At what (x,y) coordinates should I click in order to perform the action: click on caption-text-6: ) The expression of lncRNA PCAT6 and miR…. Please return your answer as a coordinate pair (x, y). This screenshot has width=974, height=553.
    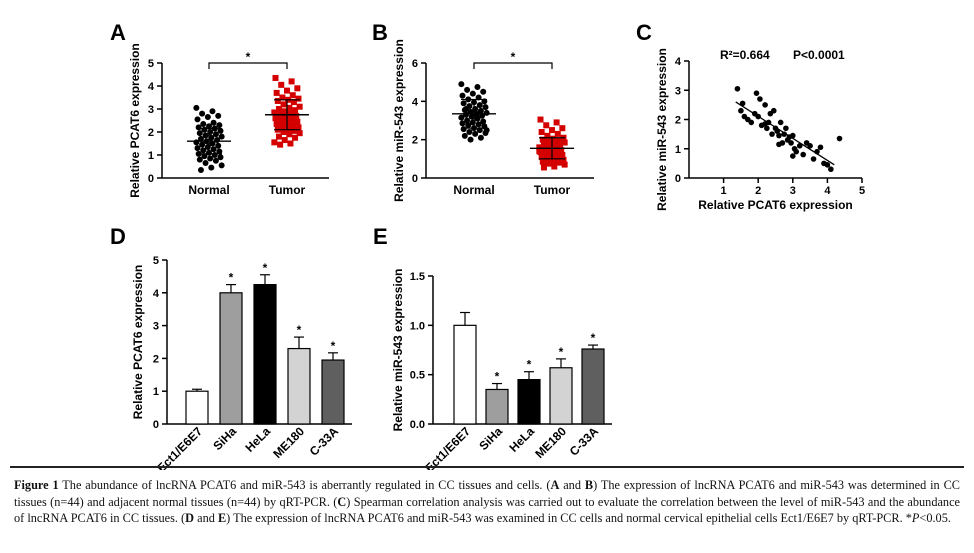
    Looking at the image, I should click on (569, 518).